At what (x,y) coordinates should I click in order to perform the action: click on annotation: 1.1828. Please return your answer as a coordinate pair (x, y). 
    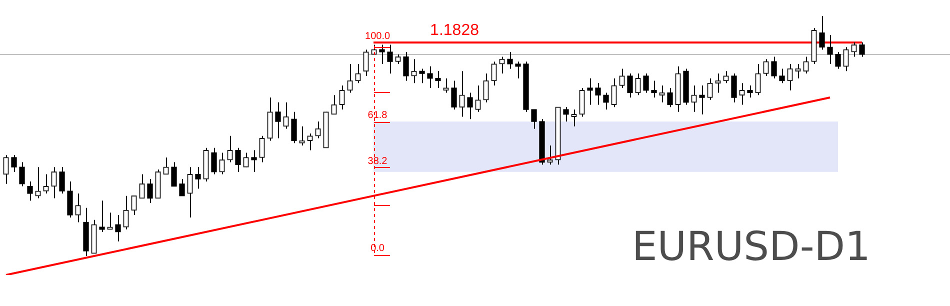
    Looking at the image, I should click on (455, 30).